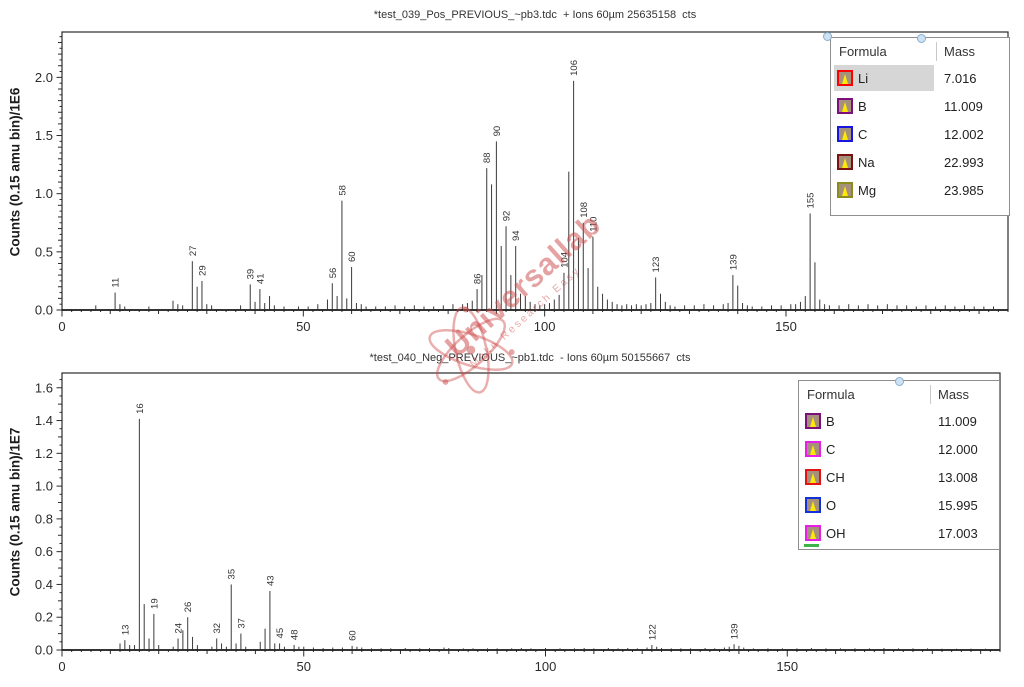  I want to click on formula-label: Li, so click(863, 78).